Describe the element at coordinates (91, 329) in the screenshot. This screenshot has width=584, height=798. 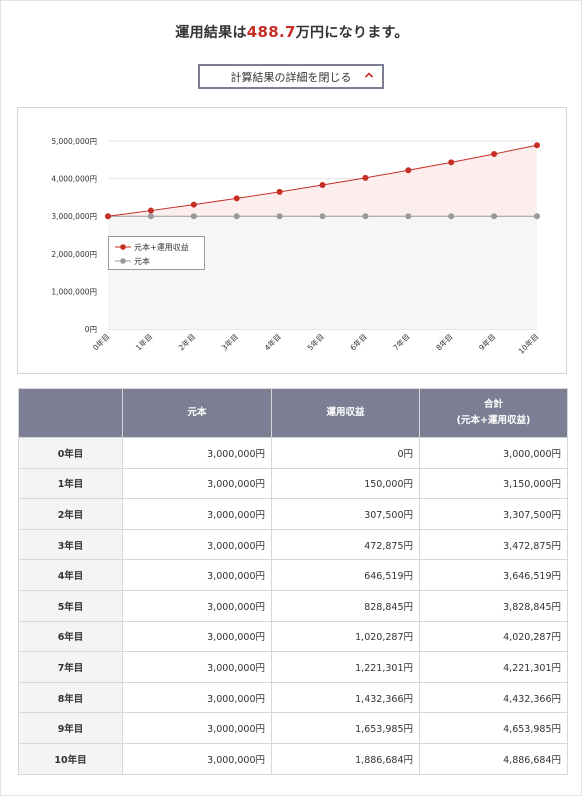
I see `y-tick-label: 0円` at that location.